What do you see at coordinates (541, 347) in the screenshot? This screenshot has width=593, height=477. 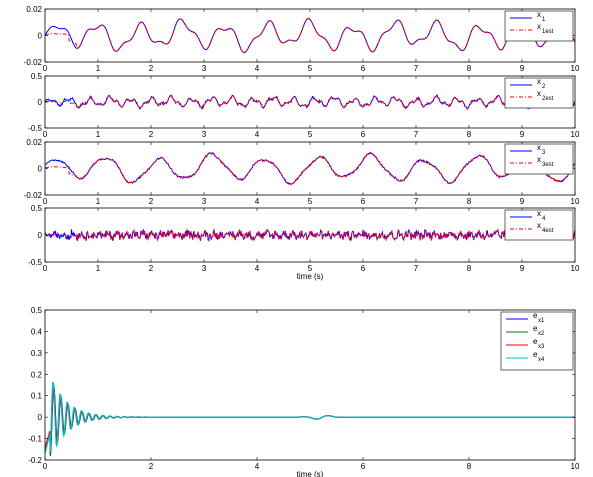 I see `legend-label-sub: x3` at bounding box center [541, 347].